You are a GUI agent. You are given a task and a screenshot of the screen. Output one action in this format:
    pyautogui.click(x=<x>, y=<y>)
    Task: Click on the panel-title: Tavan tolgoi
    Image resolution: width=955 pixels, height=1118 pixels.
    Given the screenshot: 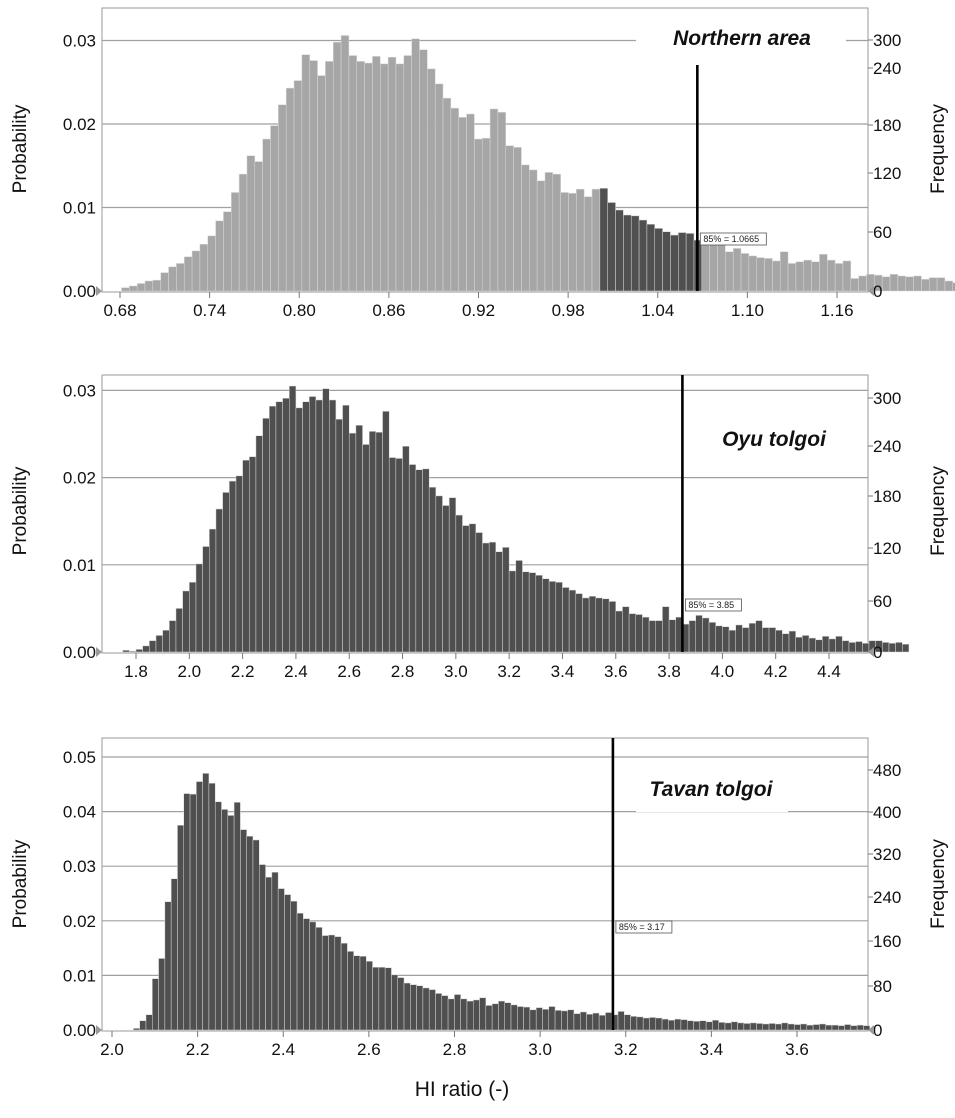 What is the action you would take?
    pyautogui.click(x=712, y=789)
    